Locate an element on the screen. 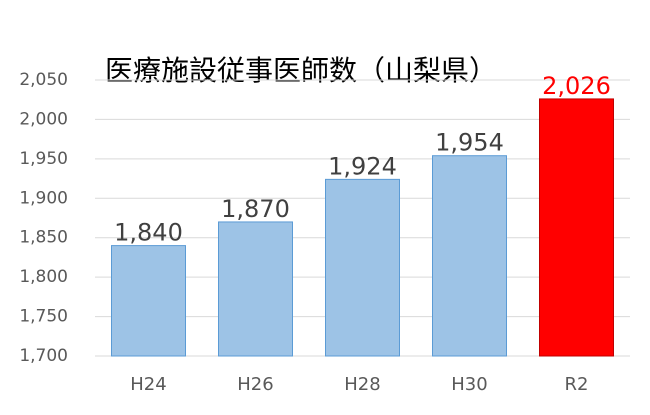 The width and height of the screenshot is (650, 415). y-tick-label: 1,950 is located at coordinates (43, 159).